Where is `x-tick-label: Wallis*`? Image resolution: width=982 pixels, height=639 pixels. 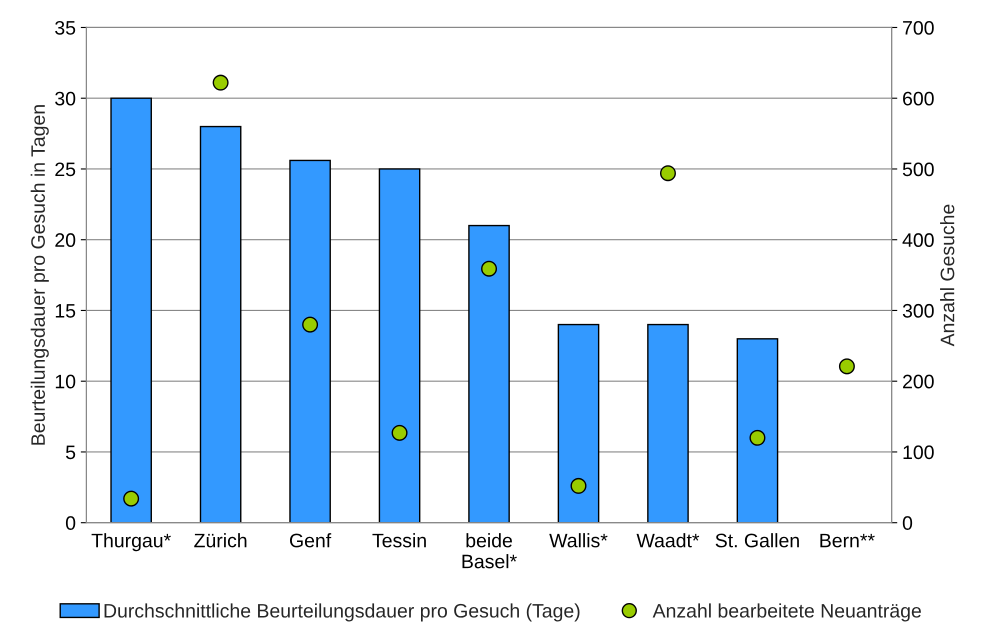 x-tick-label: Wallis* is located at coordinates (578, 540).